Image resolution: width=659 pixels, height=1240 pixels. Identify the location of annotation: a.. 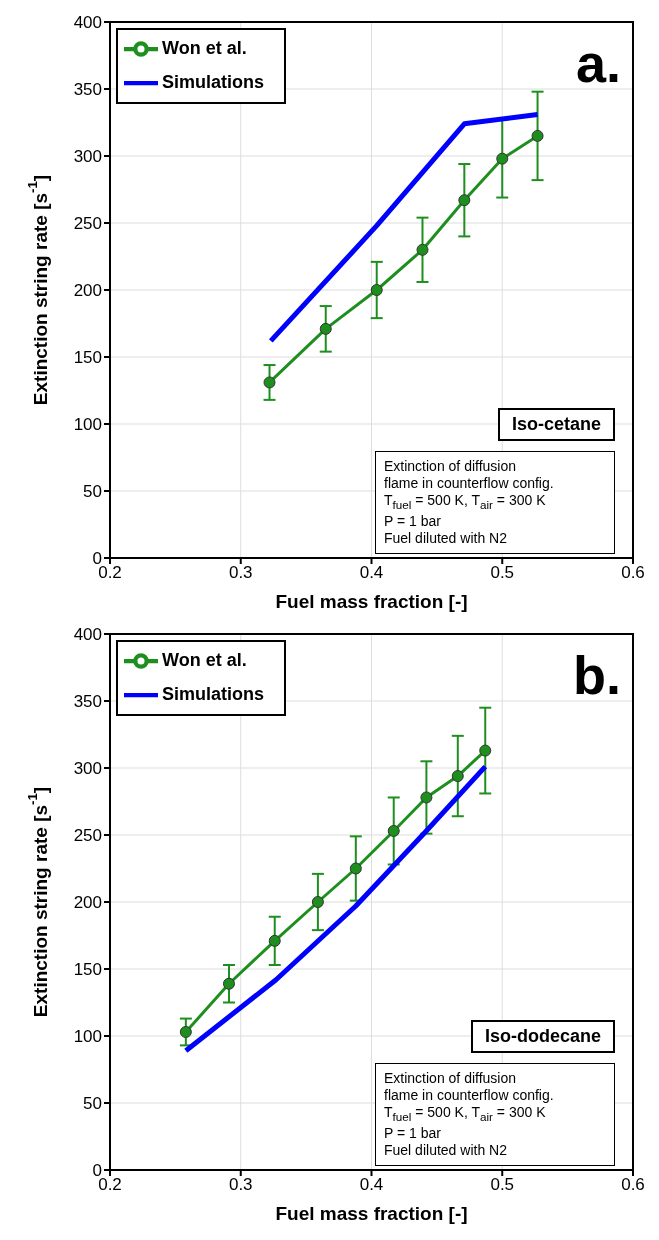
(598, 63).